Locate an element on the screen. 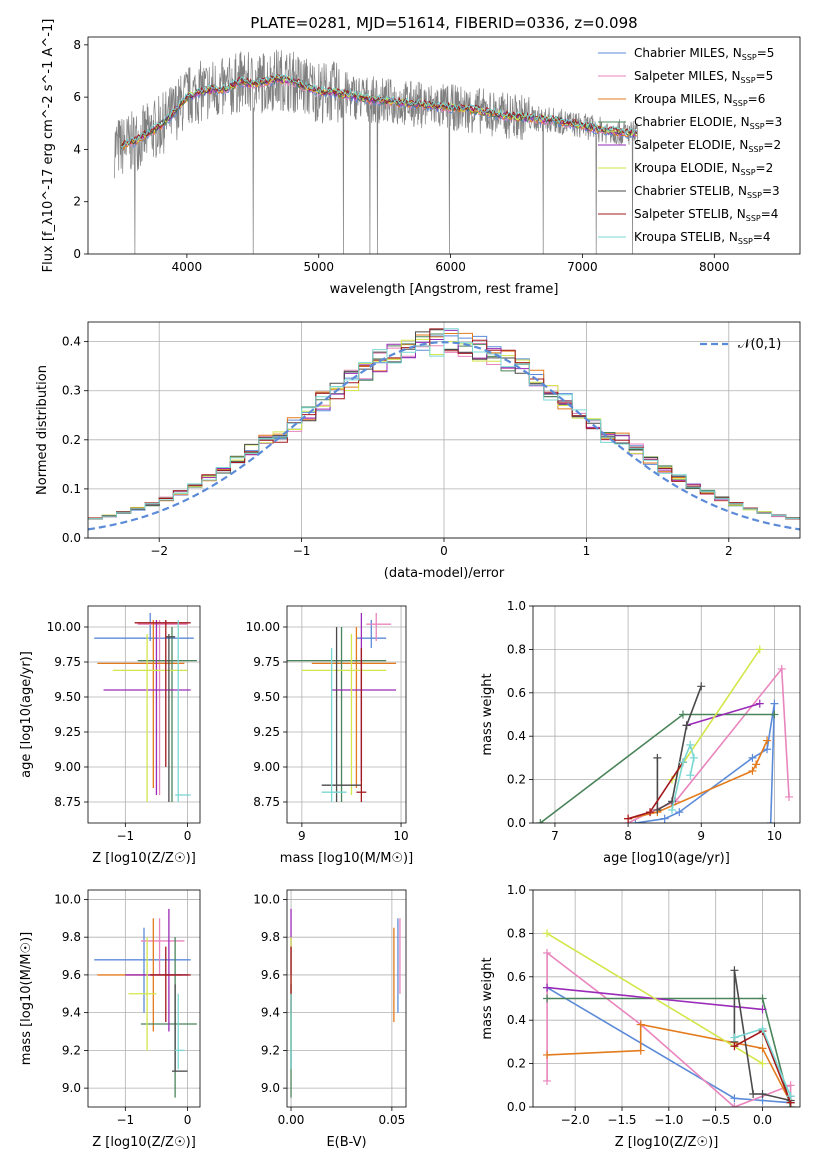 This screenshot has height=1170, width=819. x-axis-label: Z [log10(Z/Z☉)] is located at coordinates (144, 1142).